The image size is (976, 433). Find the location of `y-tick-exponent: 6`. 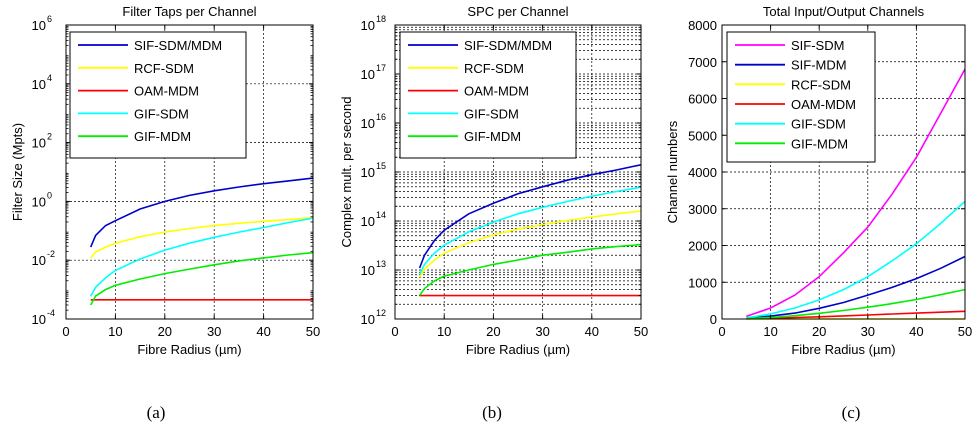

y-tick-exponent: 6 is located at coordinates (49, 19).